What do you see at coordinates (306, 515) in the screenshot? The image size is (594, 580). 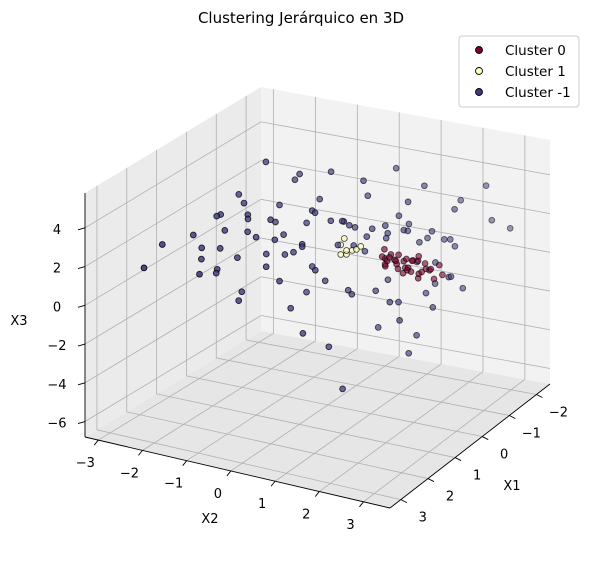 I see `x2-tick-label: 2` at bounding box center [306, 515].